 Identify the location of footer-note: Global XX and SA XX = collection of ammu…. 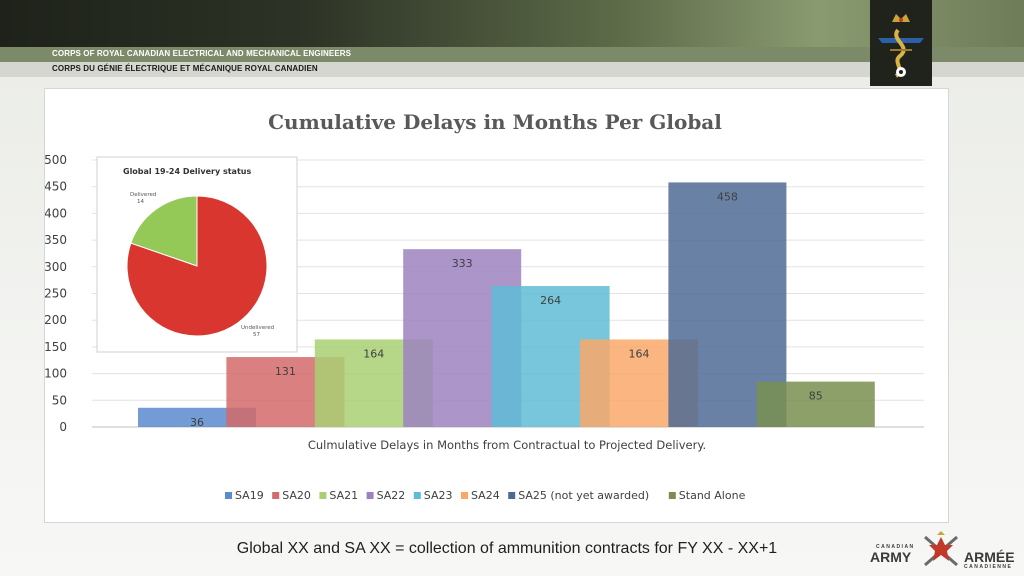
(507, 548).